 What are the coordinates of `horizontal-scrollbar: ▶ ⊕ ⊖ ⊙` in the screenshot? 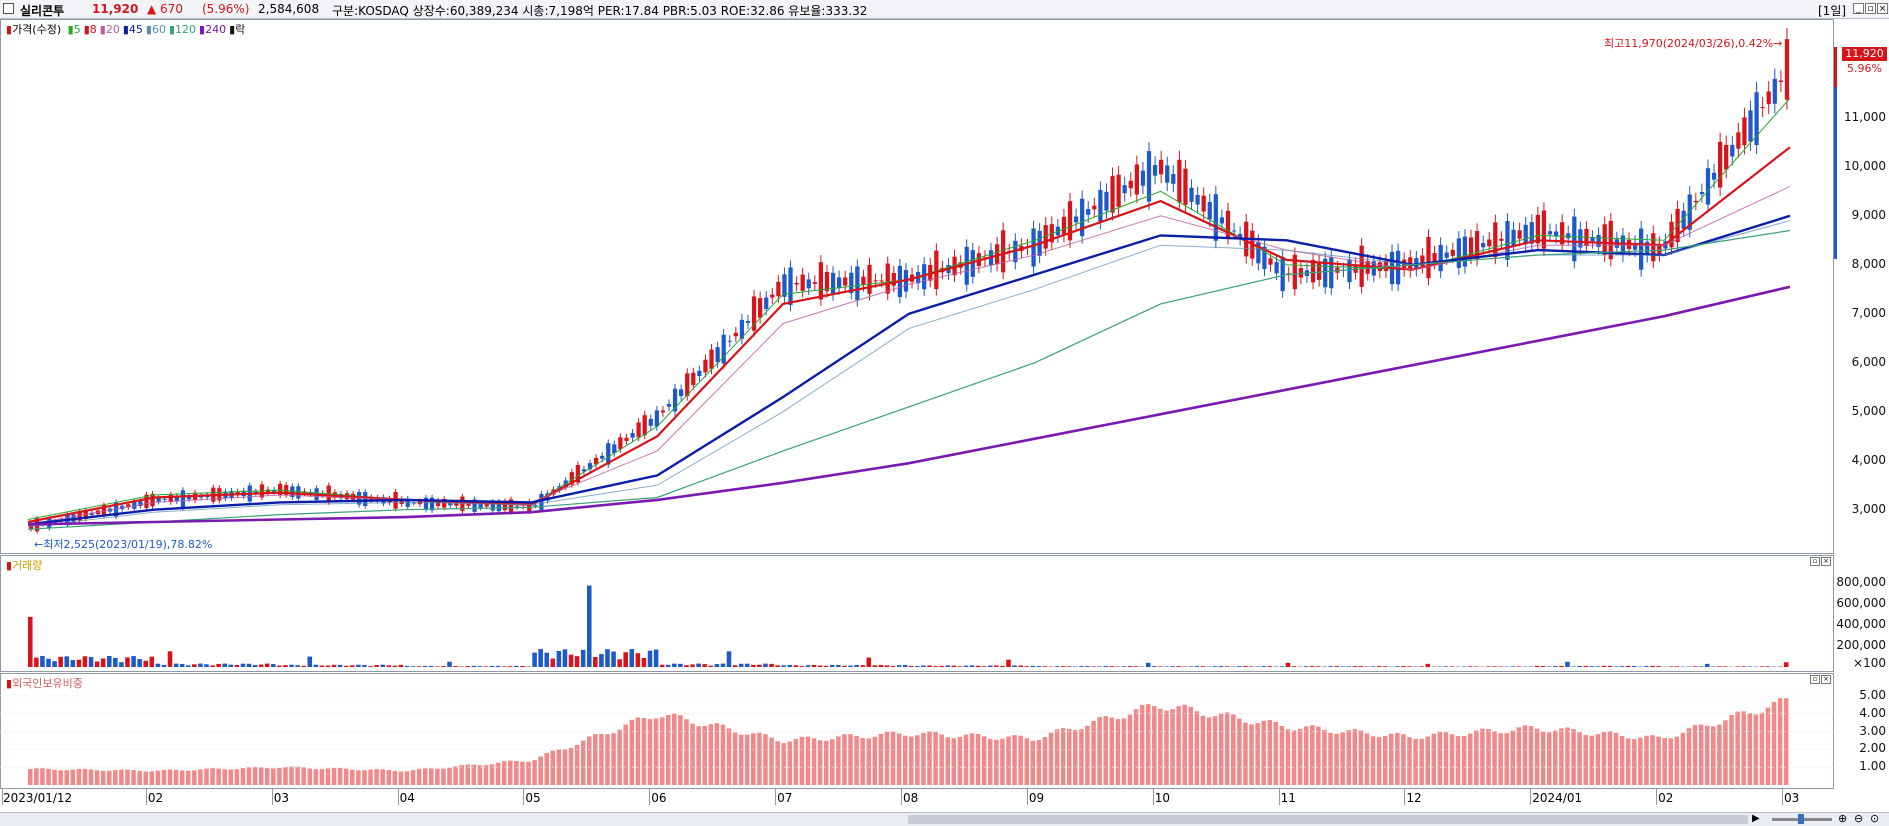 It's located at (944, 819).